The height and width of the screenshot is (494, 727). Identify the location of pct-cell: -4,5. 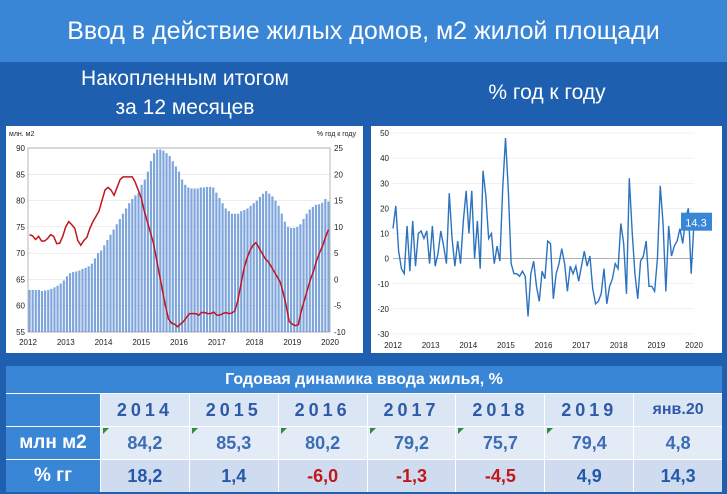
(500, 476).